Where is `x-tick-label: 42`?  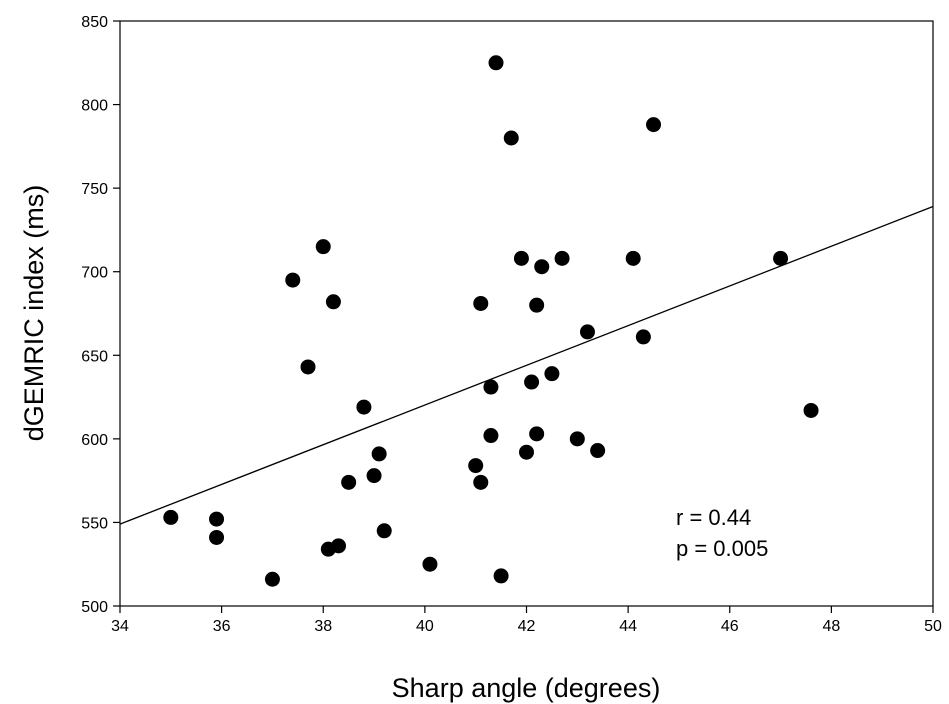 x-tick-label: 42 is located at coordinates (527, 626).